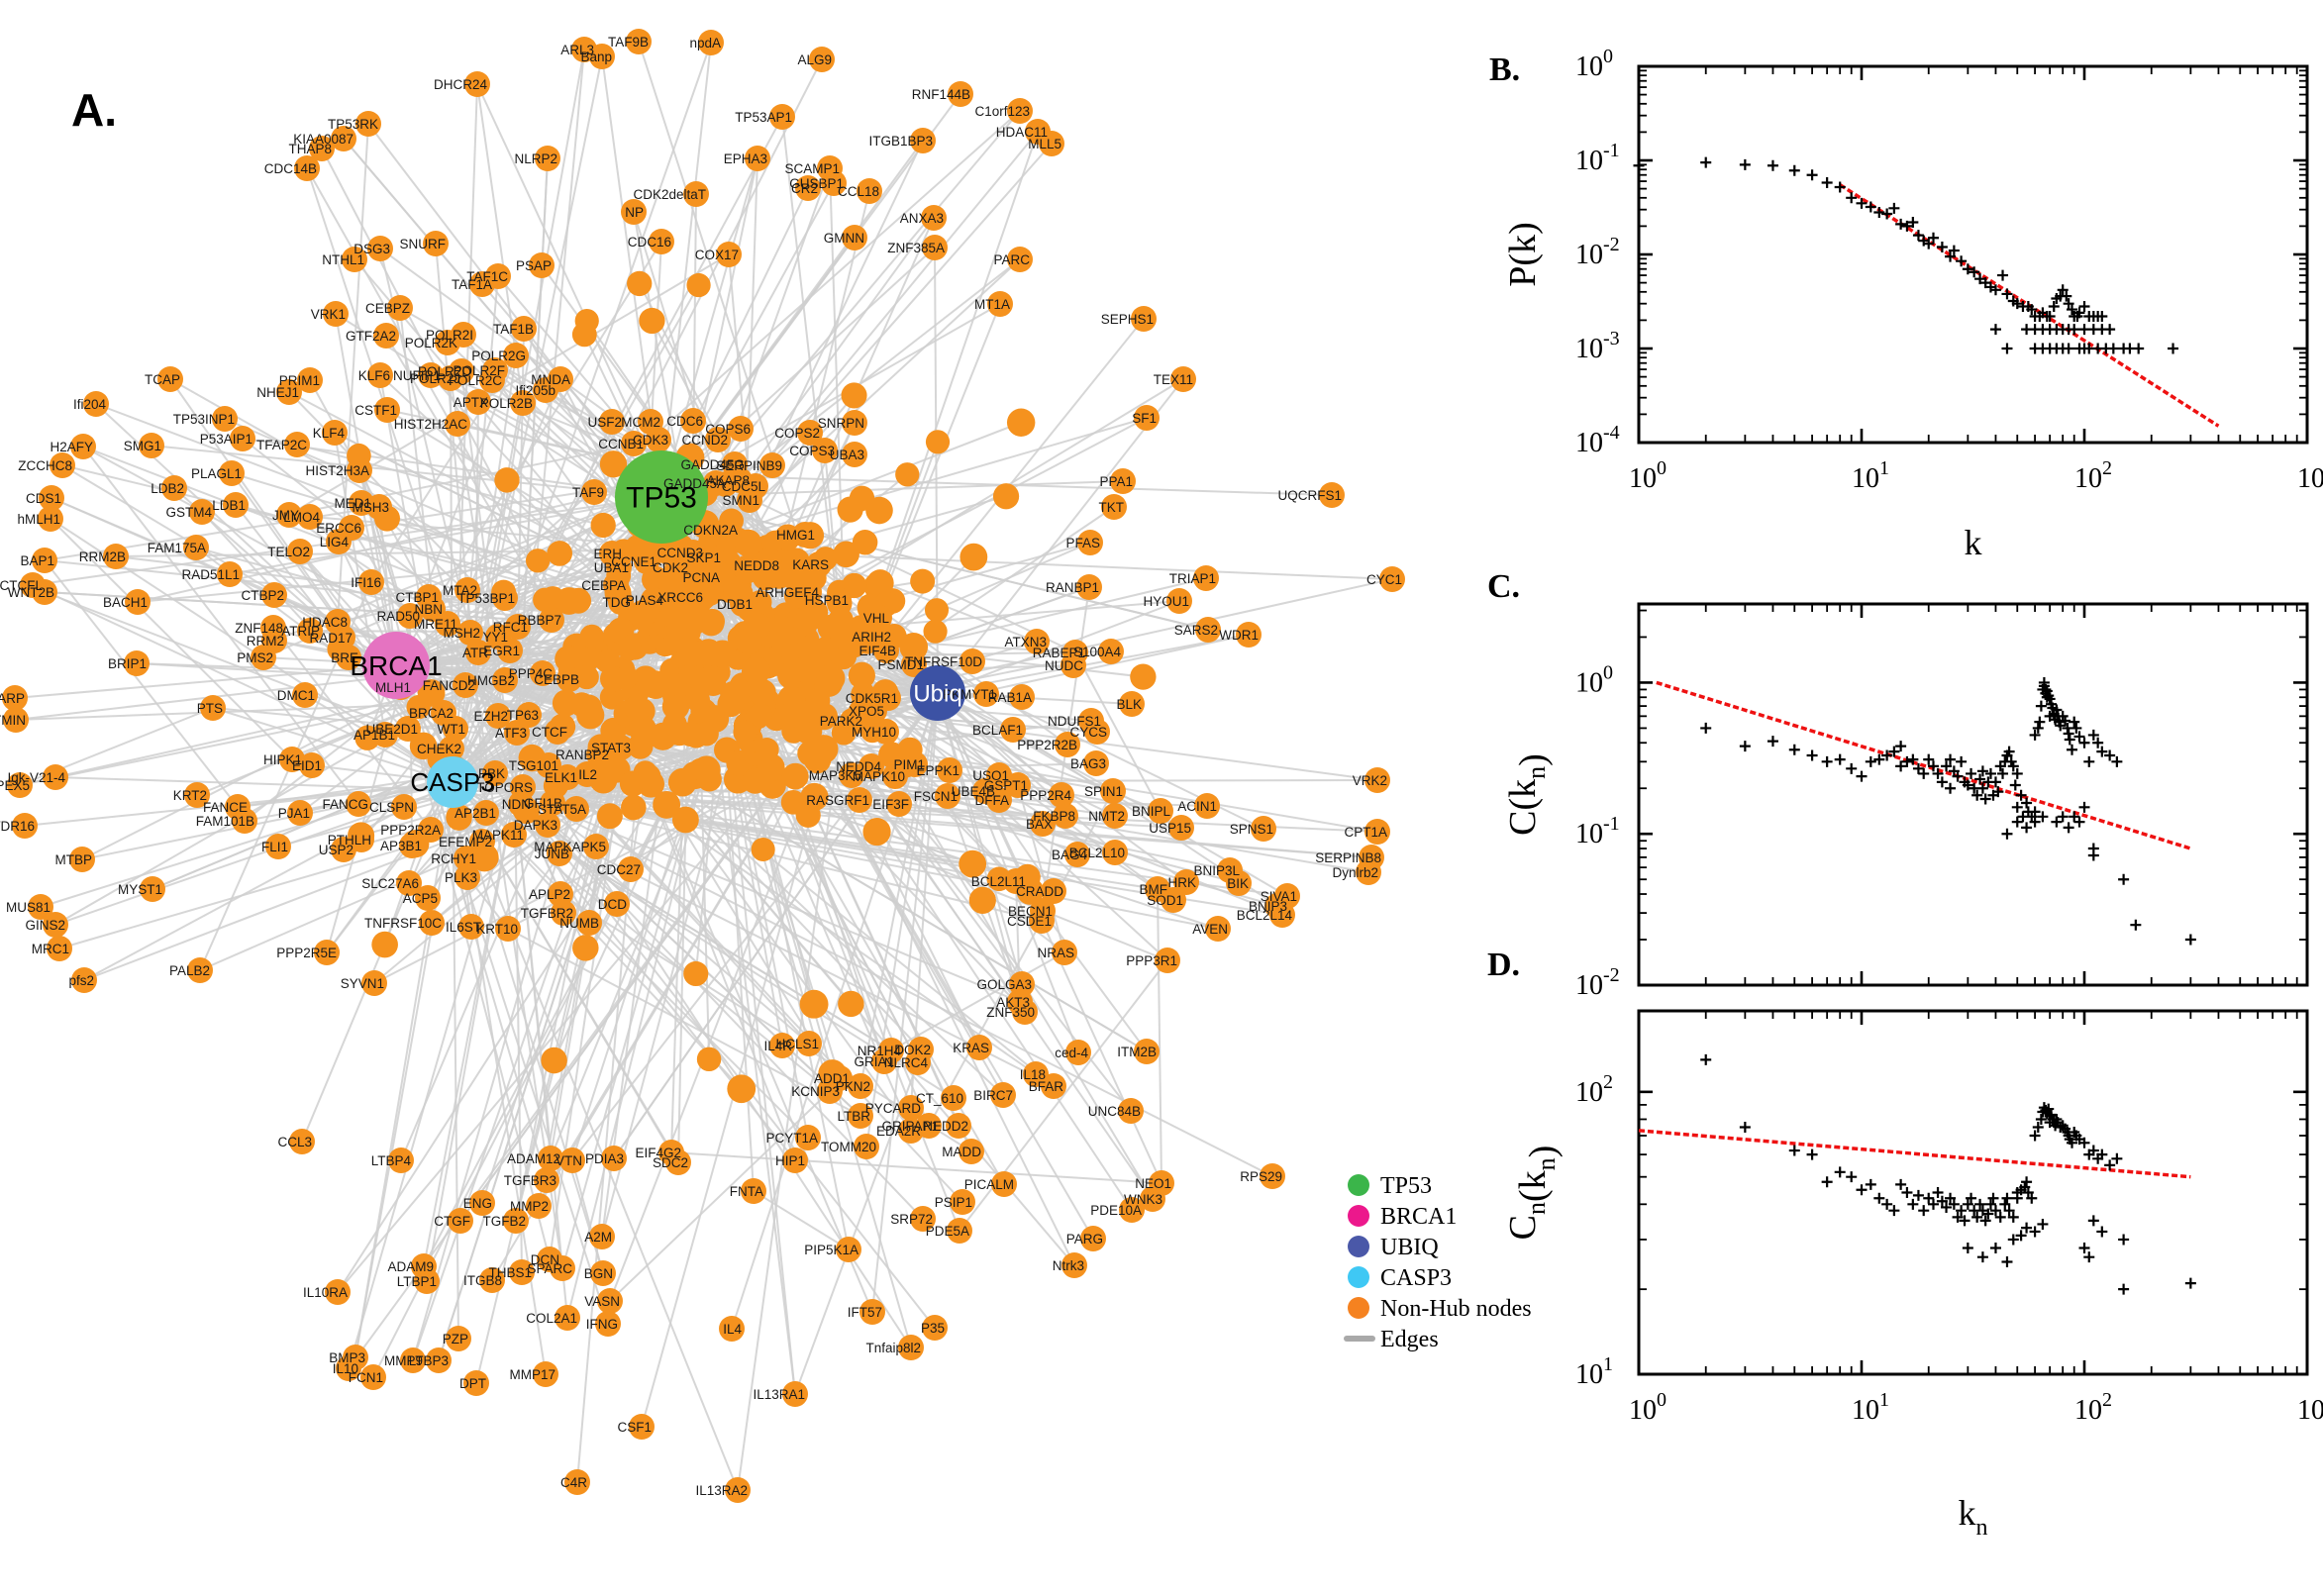 The image size is (2323, 1596). I want to click on network-node-label: TGFB2, so click(504, 1221).